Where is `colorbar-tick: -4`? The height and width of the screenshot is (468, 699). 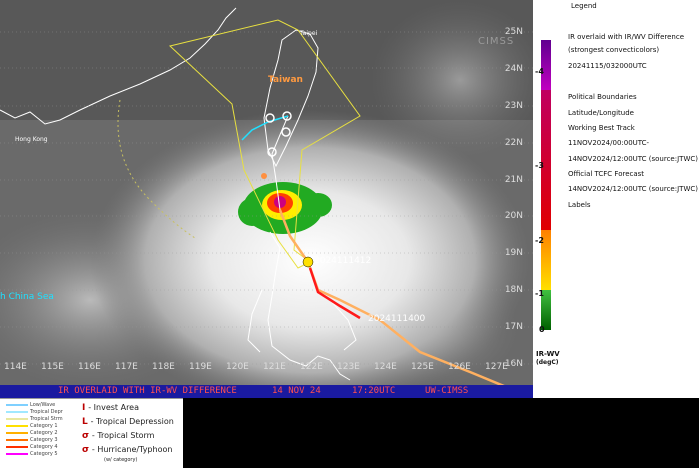 colorbar-tick: -4 is located at coordinates (539, 71).